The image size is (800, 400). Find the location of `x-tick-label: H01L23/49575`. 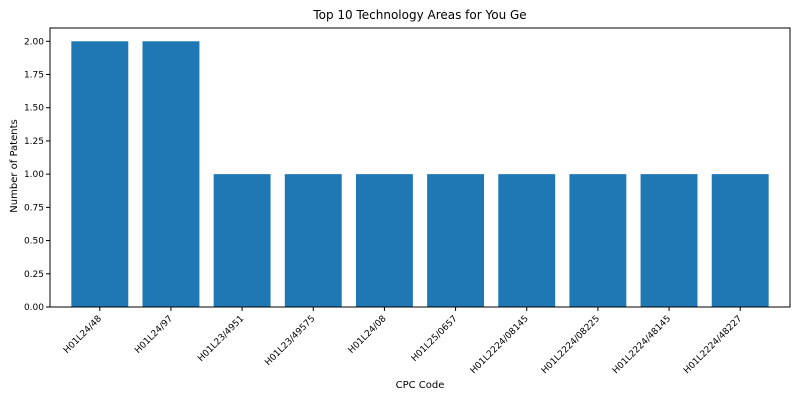

x-tick-label: H01L23/49575 is located at coordinates (290, 341).